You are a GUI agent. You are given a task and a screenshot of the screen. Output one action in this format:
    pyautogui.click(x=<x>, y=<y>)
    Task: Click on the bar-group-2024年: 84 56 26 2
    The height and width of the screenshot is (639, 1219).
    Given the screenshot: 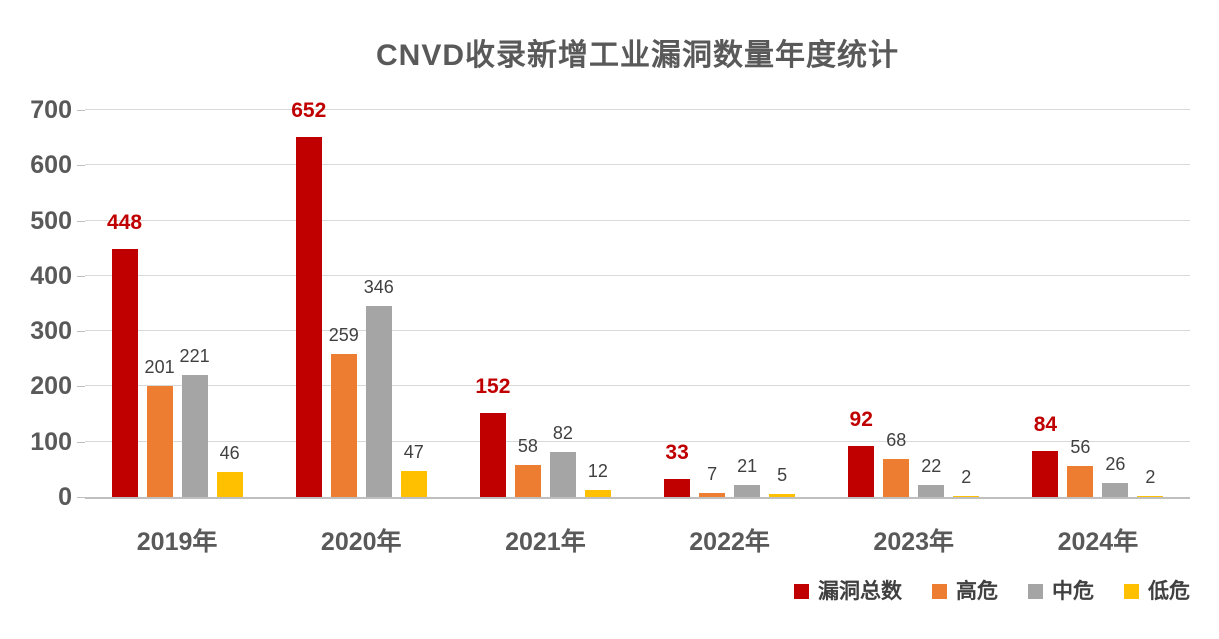 What is the action you would take?
    pyautogui.click(x=1098, y=303)
    